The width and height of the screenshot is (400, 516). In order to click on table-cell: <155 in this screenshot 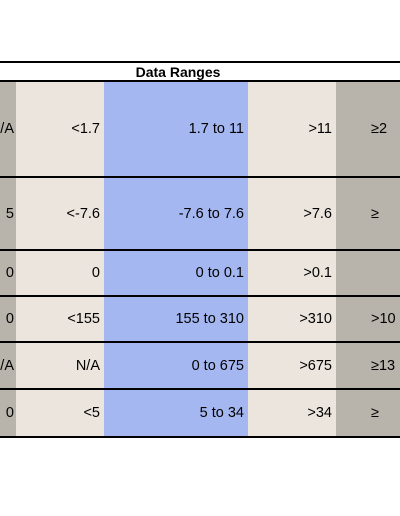, I will do `click(60, 319)`.